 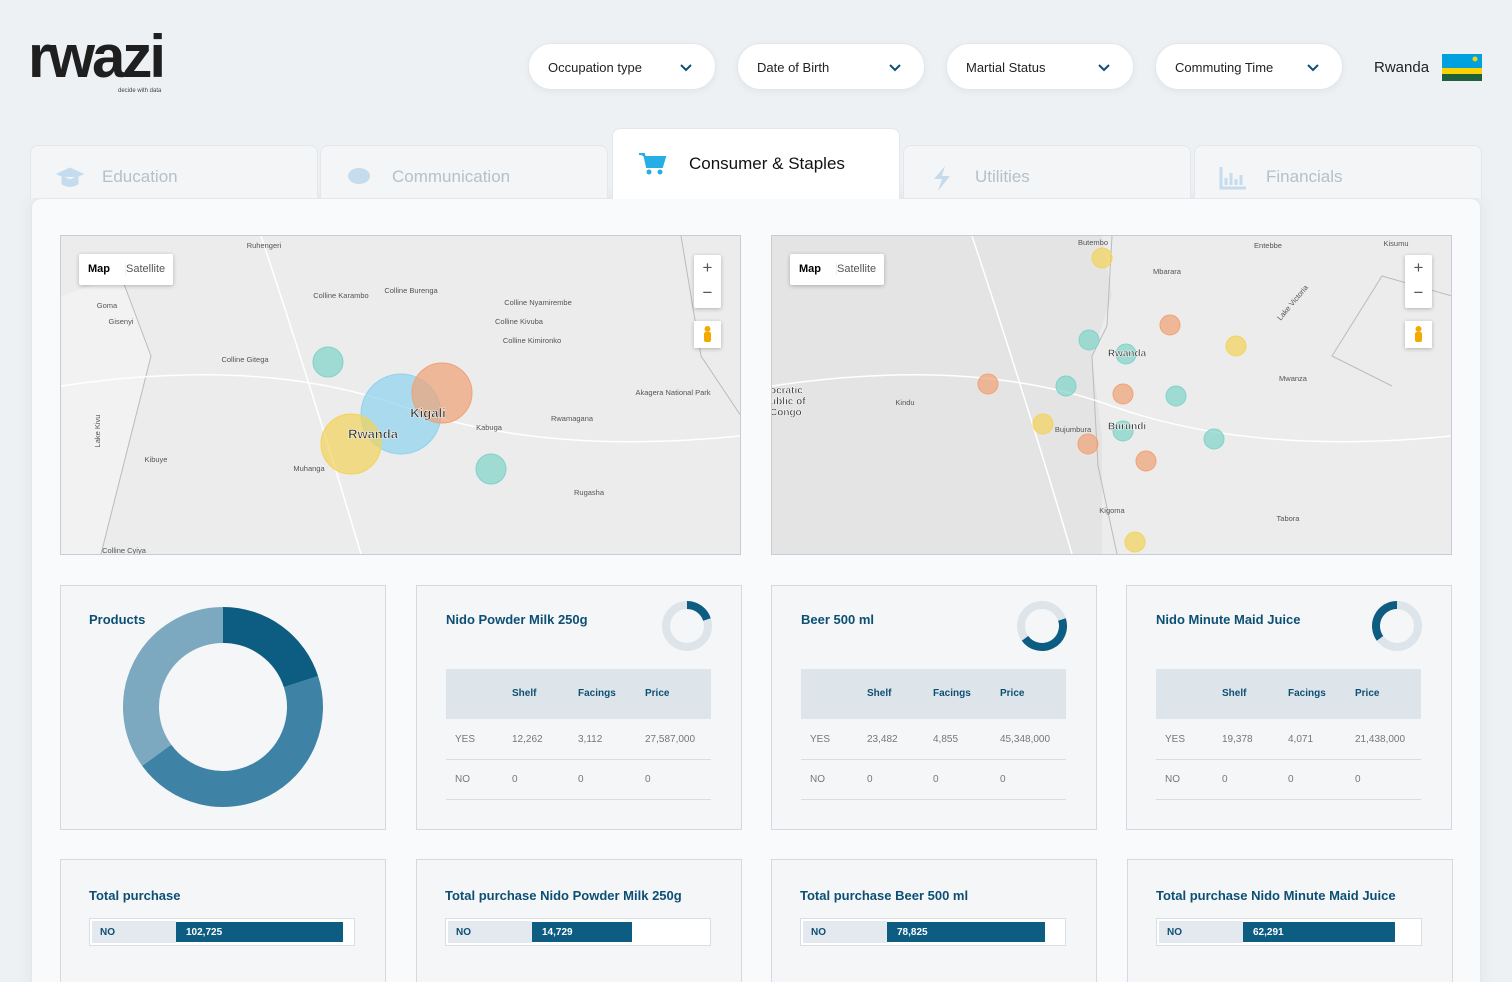 I want to click on flag, so click(x=1462, y=67).